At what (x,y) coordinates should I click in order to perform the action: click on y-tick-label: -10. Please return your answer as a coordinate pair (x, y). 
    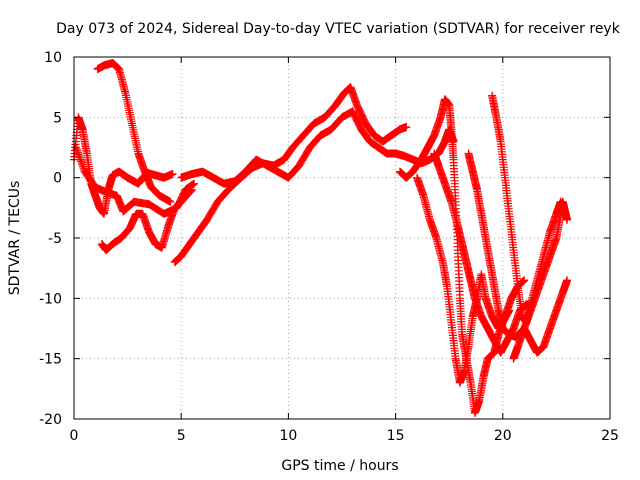
    Looking at the image, I should click on (50, 299).